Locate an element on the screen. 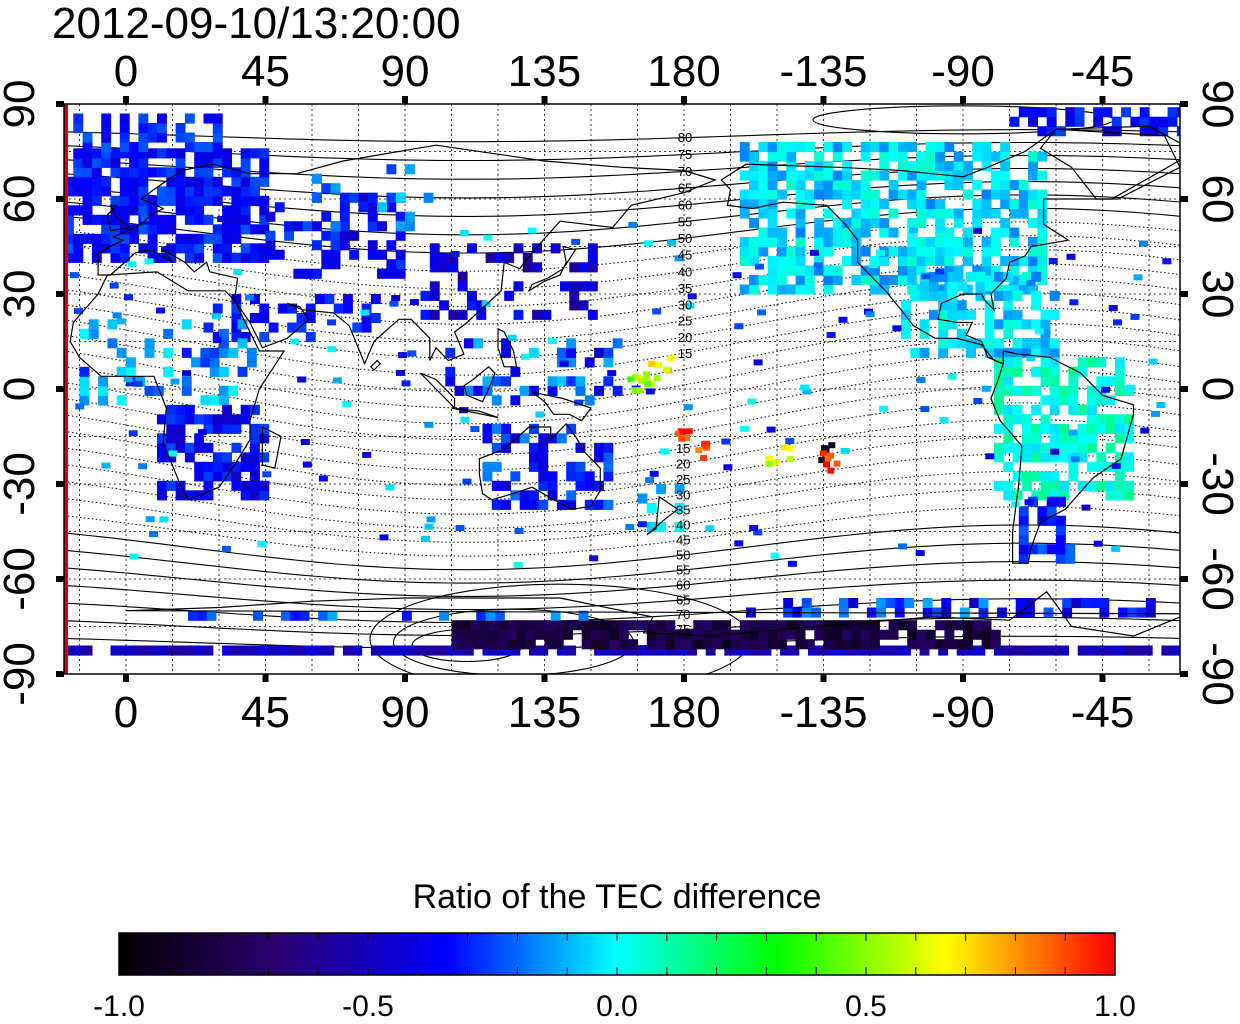 The height and width of the screenshot is (1024, 1240). contour-label: 25 is located at coordinates (683, 479).